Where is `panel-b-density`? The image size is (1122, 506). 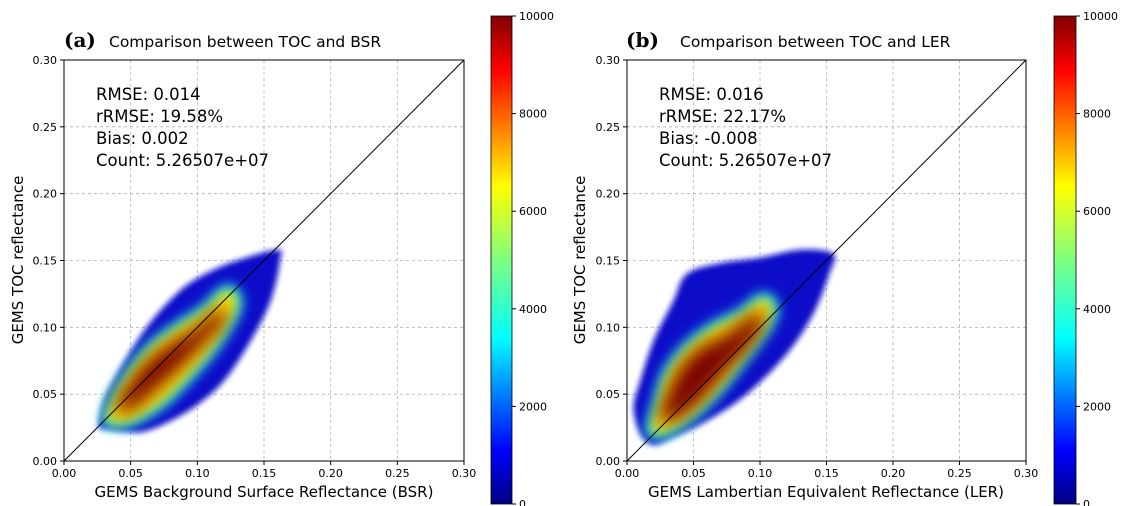 panel-b-density is located at coordinates (734, 347).